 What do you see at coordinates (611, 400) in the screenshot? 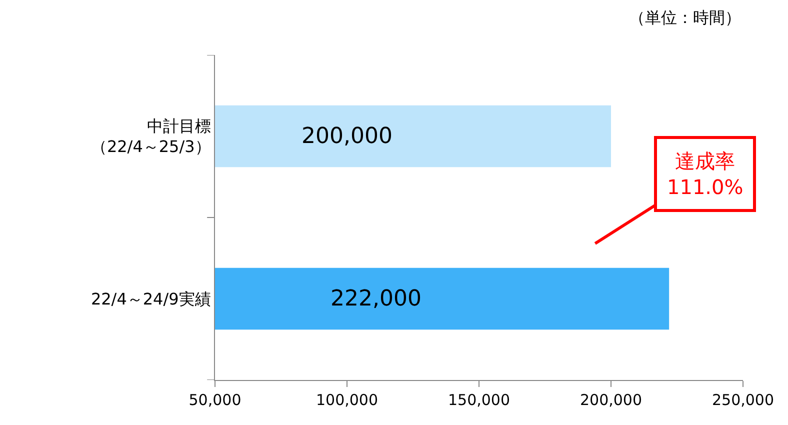
I see `x-tick-label: 200,000` at bounding box center [611, 400].